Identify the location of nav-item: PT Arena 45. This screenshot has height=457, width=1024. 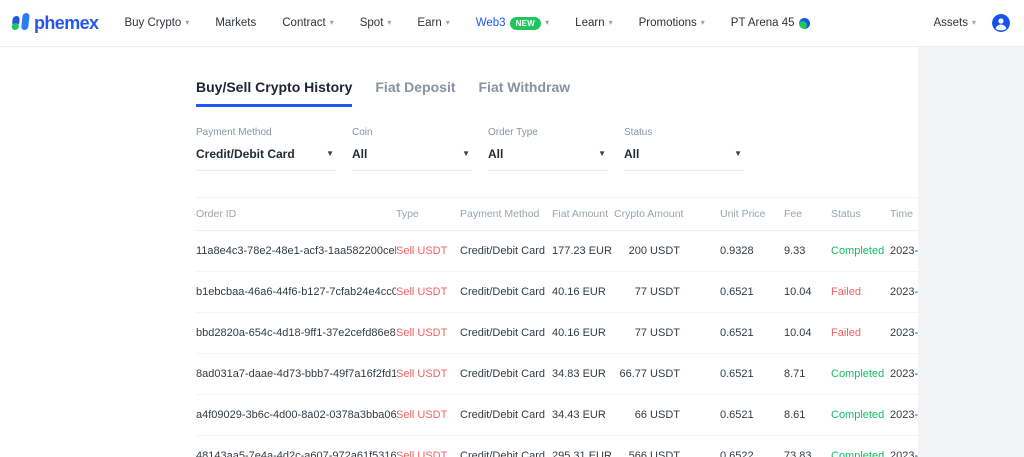
(770, 23).